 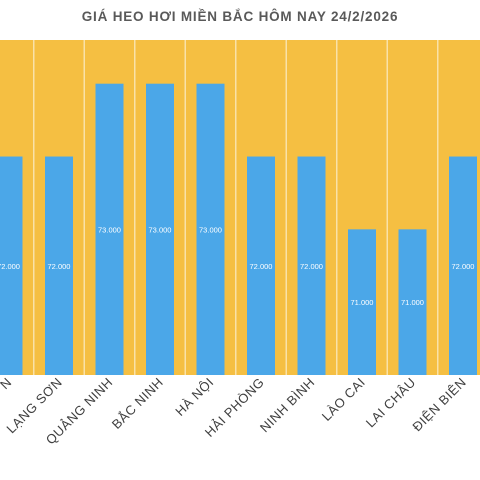 I want to click on category-label: NINH BÌNH, so click(x=287, y=405).